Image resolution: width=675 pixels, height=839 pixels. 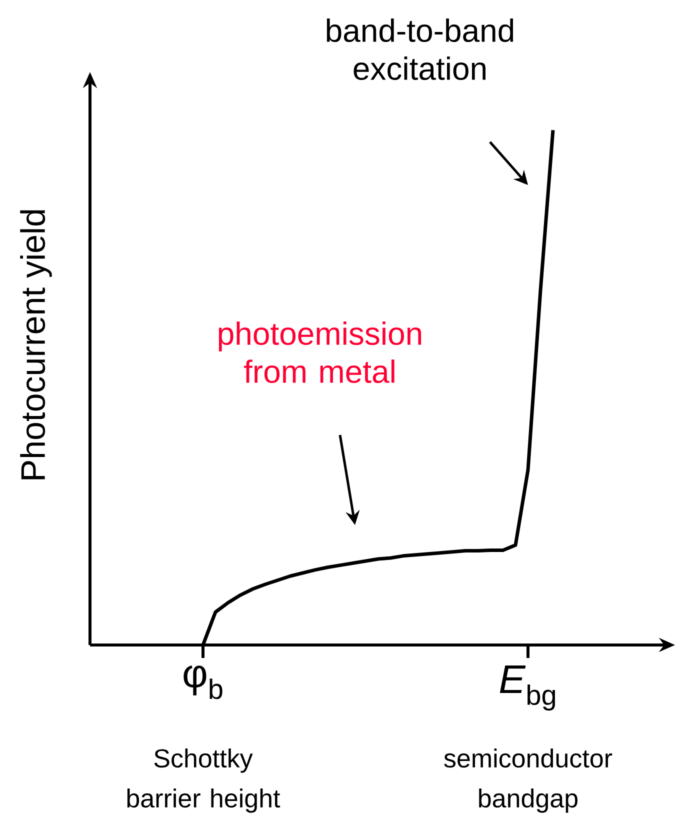 I want to click on y-axis-title: Photocurrent yield, so click(x=36, y=345).